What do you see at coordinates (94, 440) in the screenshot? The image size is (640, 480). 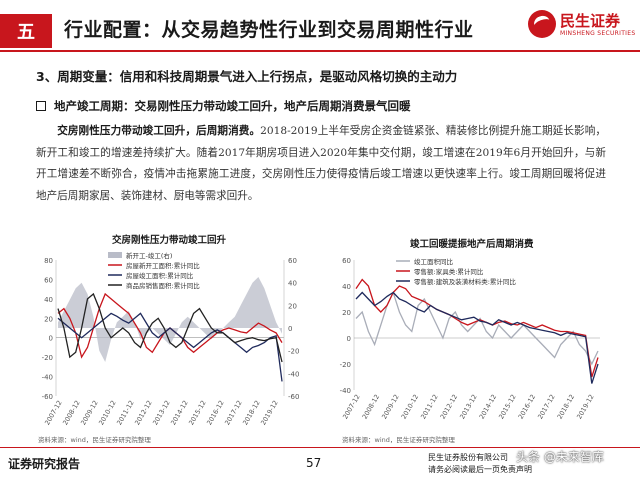 I see `chart1-source: 资料来源：wind，民生证券研究院整理` at bounding box center [94, 440].